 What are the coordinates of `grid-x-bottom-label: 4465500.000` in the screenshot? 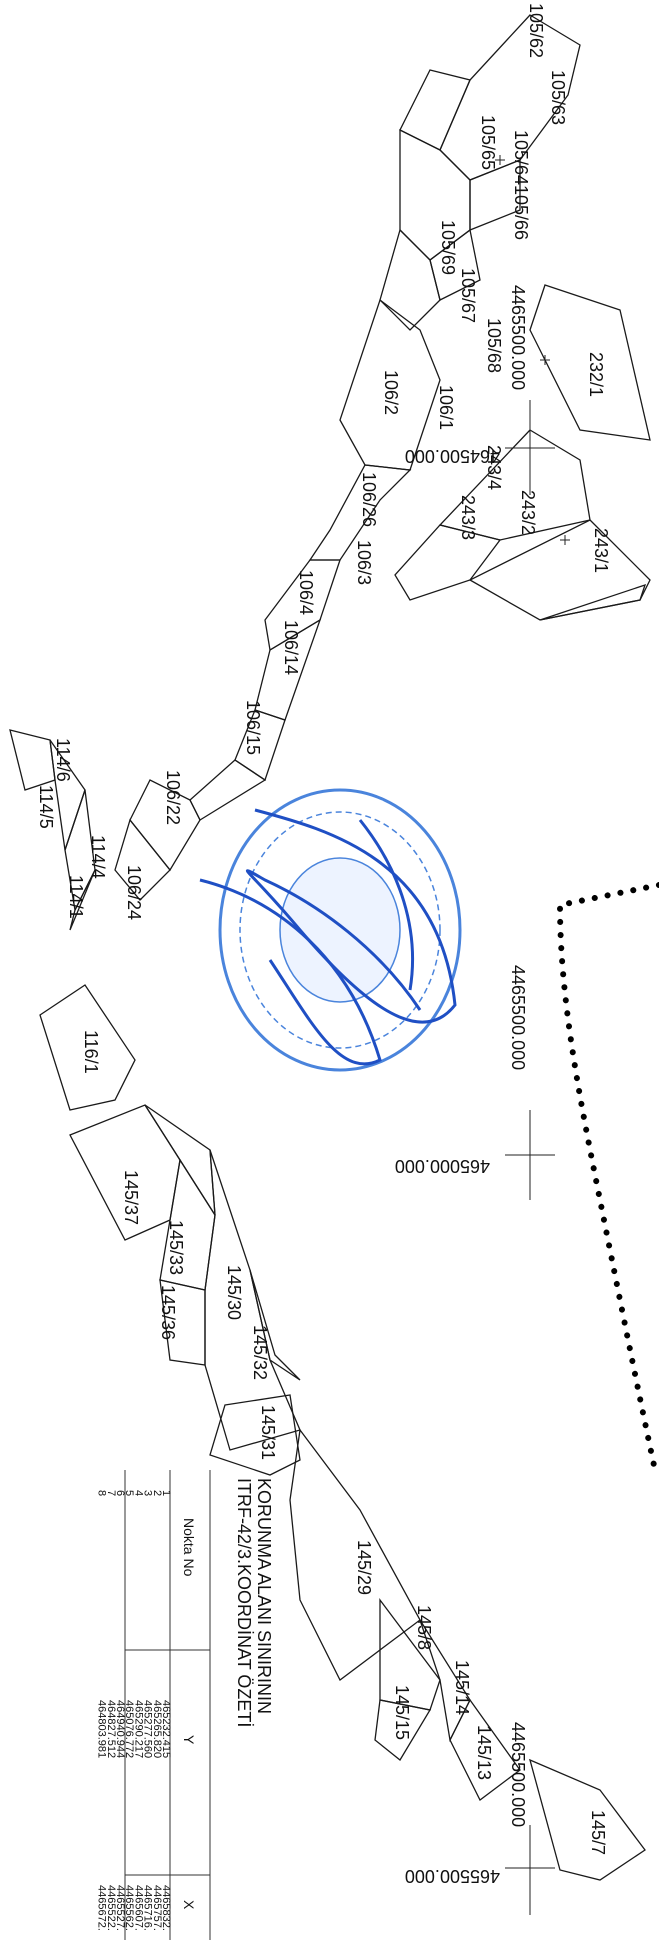 It's located at (518, 1774).